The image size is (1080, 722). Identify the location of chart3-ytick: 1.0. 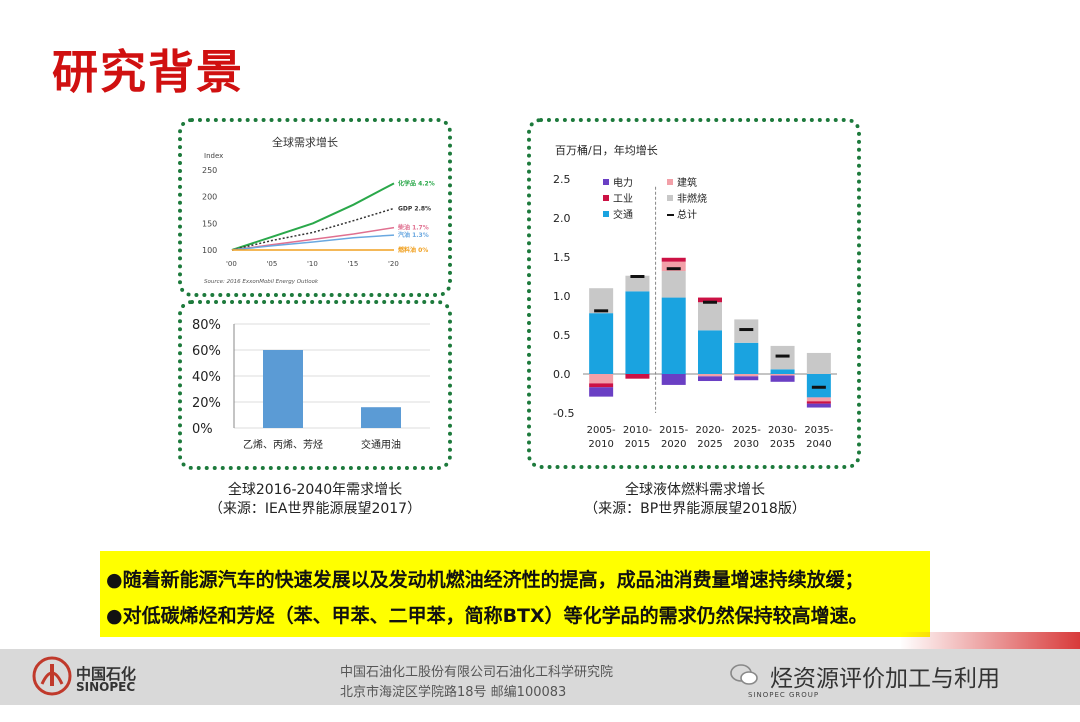
(562, 296).